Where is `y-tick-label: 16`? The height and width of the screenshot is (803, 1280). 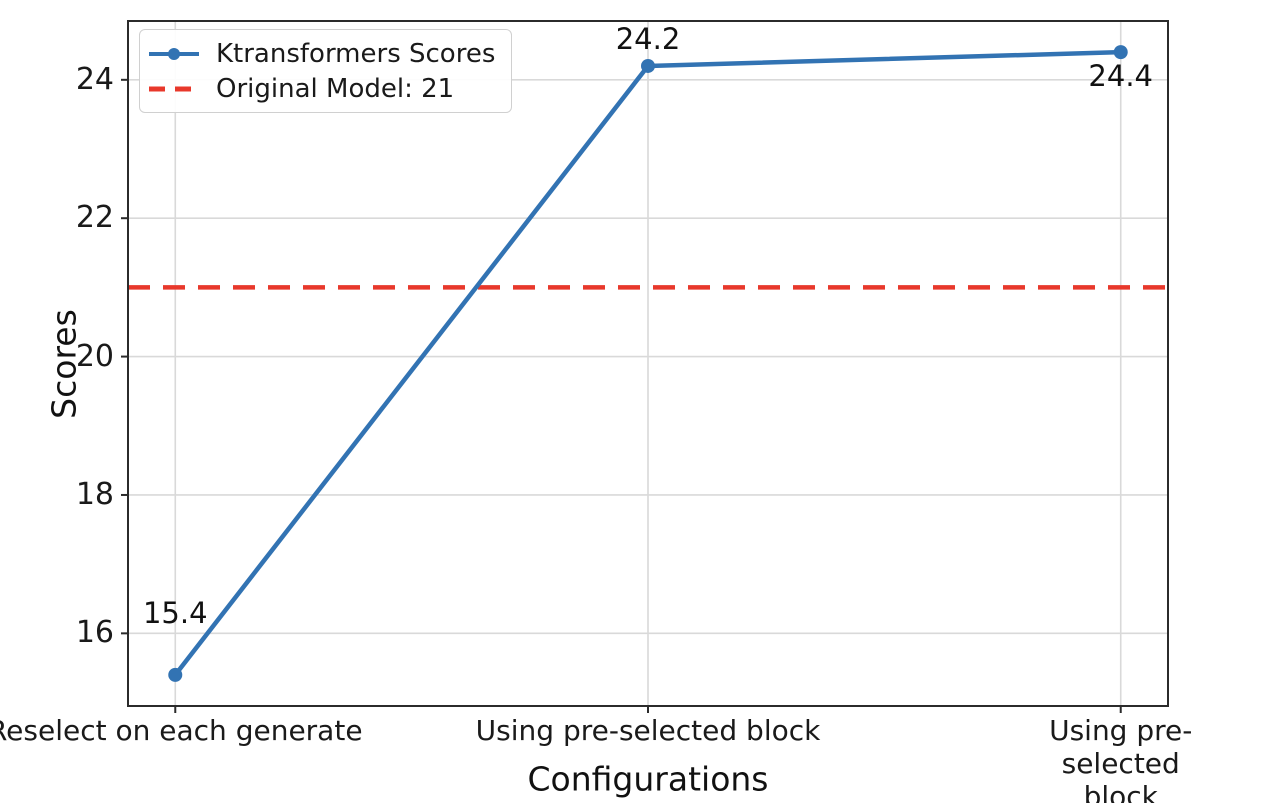
y-tick-label: 16 is located at coordinates (94, 633).